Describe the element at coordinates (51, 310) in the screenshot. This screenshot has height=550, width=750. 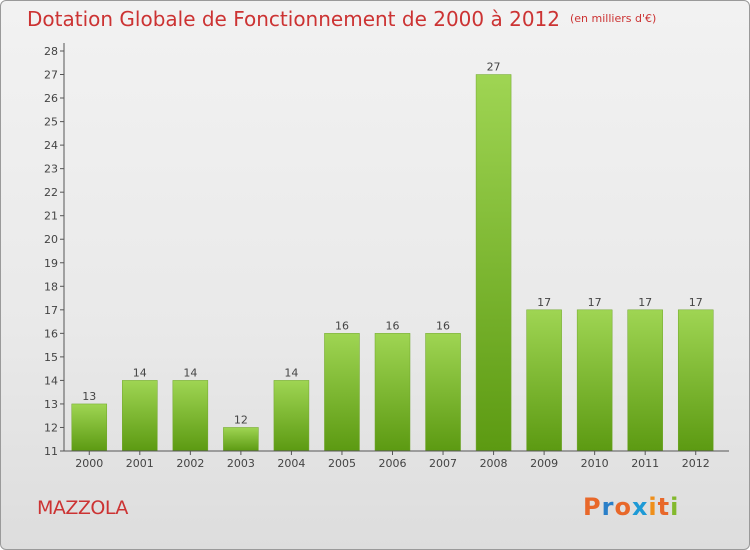
I see `y-tick-label: 17` at that location.